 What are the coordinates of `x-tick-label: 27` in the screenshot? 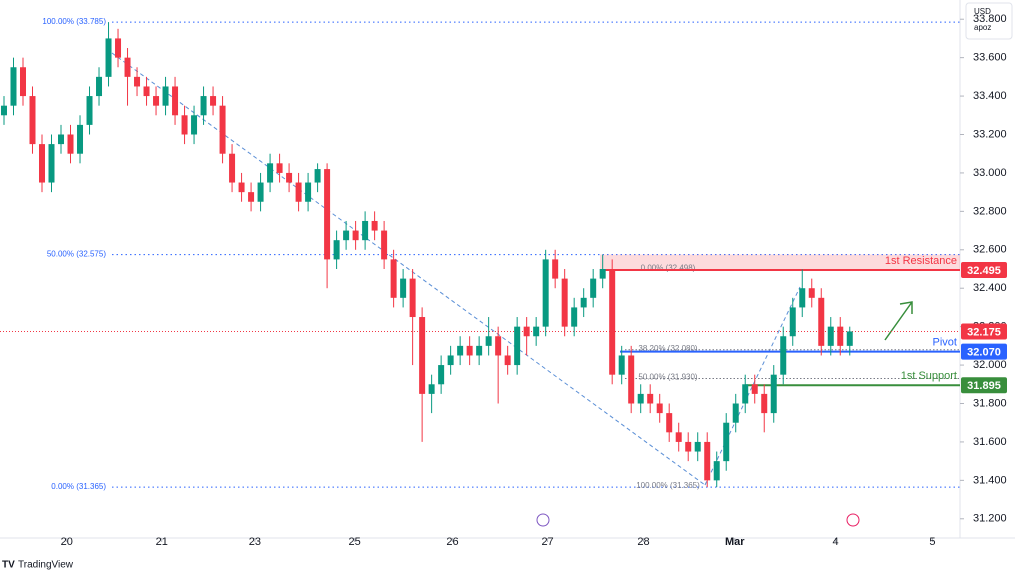 It's located at (547, 542).